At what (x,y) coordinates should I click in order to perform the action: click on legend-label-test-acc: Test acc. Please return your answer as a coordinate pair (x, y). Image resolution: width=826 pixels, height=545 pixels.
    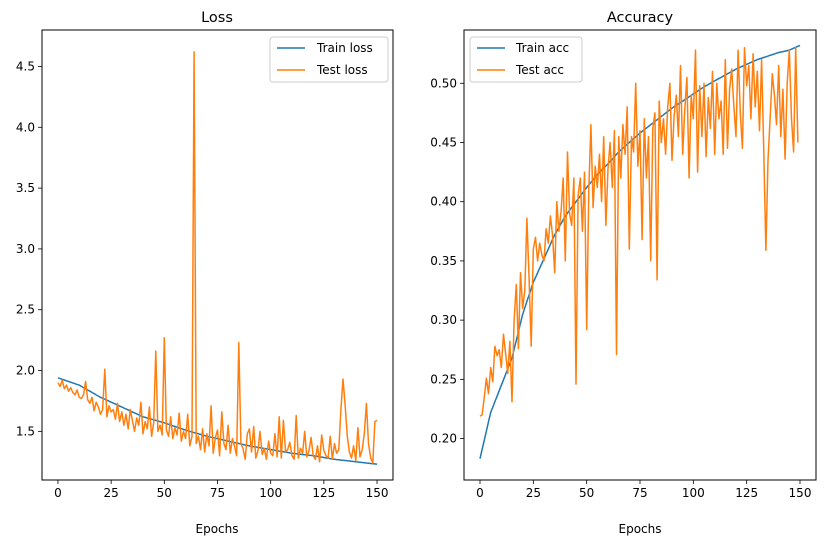
    Looking at the image, I should click on (539, 70).